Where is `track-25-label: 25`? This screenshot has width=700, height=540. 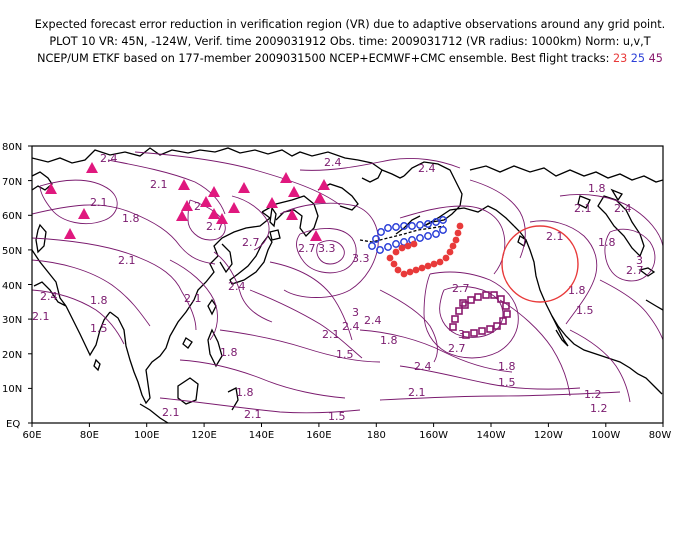
track-25-label: 25 is located at coordinates (638, 58).